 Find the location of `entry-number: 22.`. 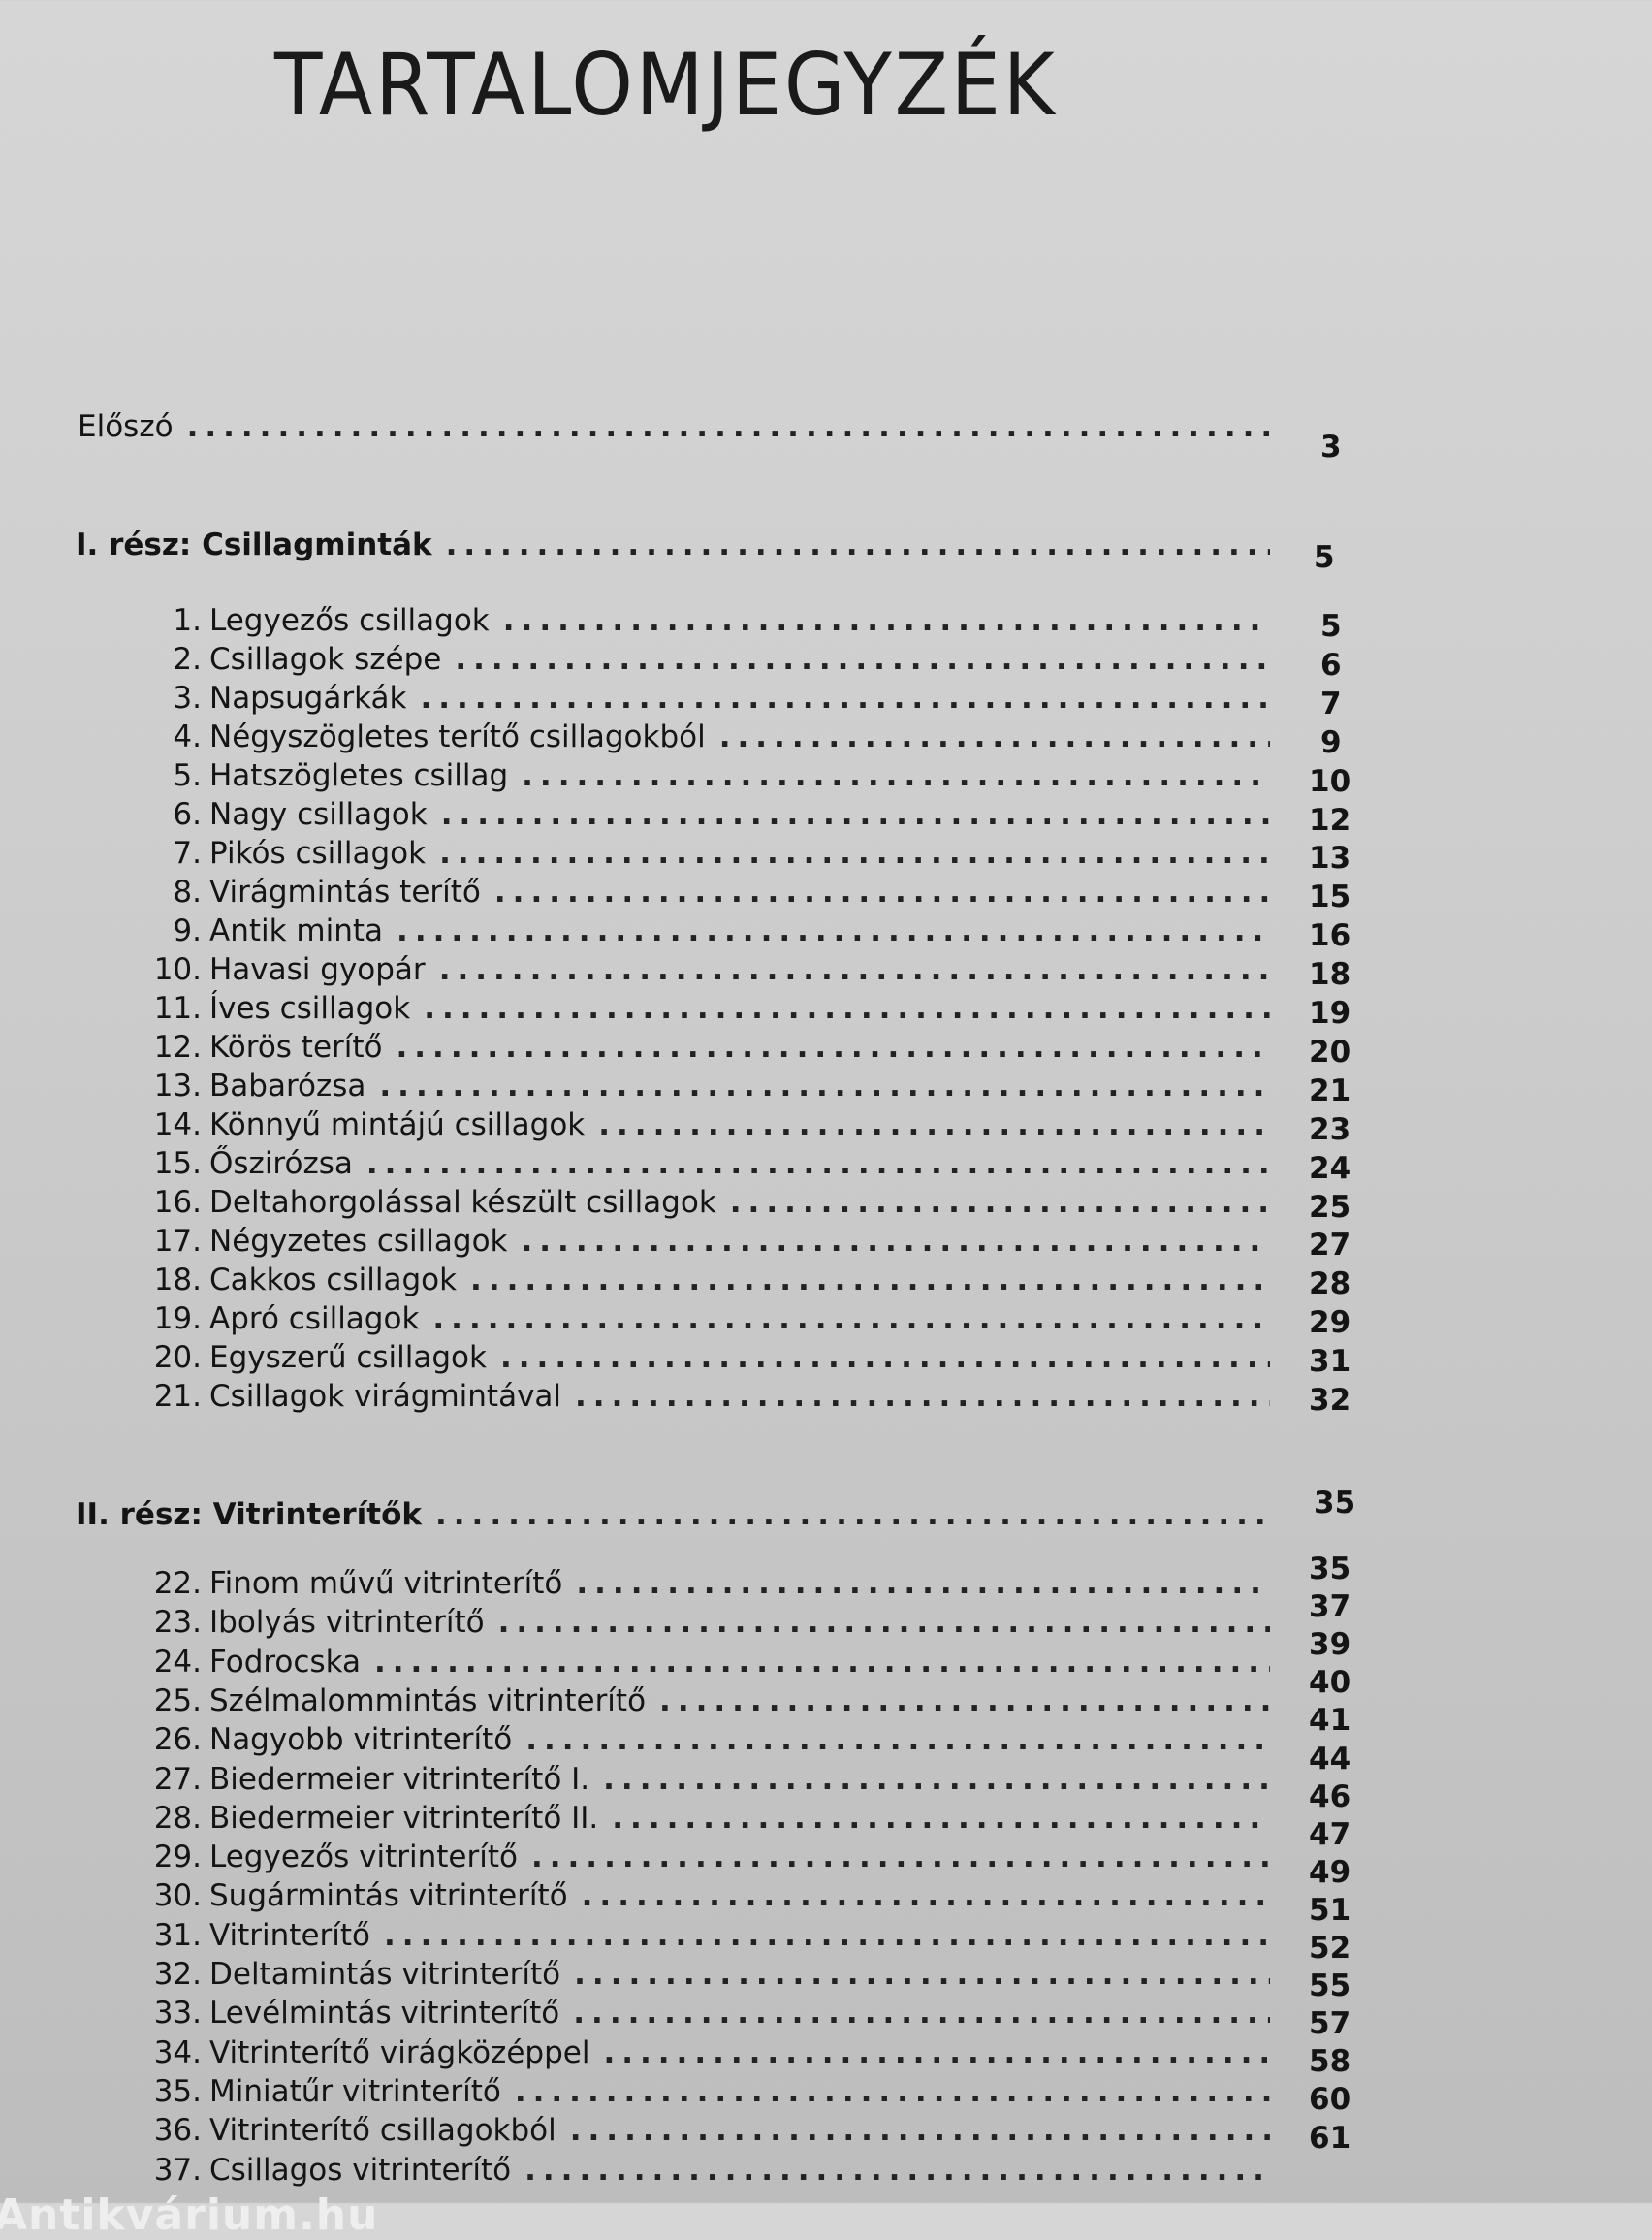

entry-number: 22. is located at coordinates (177, 1583).